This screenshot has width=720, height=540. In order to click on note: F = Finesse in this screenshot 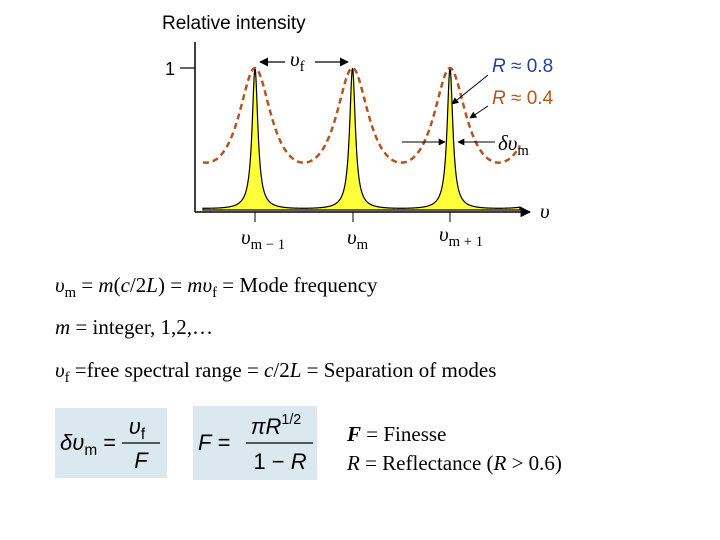, I will do `click(396, 434)`.